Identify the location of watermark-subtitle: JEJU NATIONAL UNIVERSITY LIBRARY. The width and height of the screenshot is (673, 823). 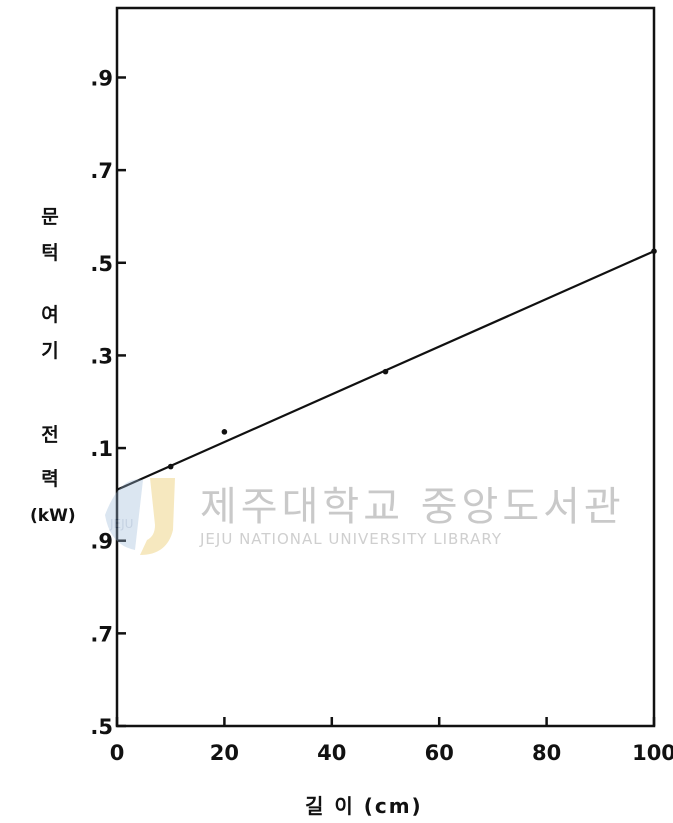
(351, 539).